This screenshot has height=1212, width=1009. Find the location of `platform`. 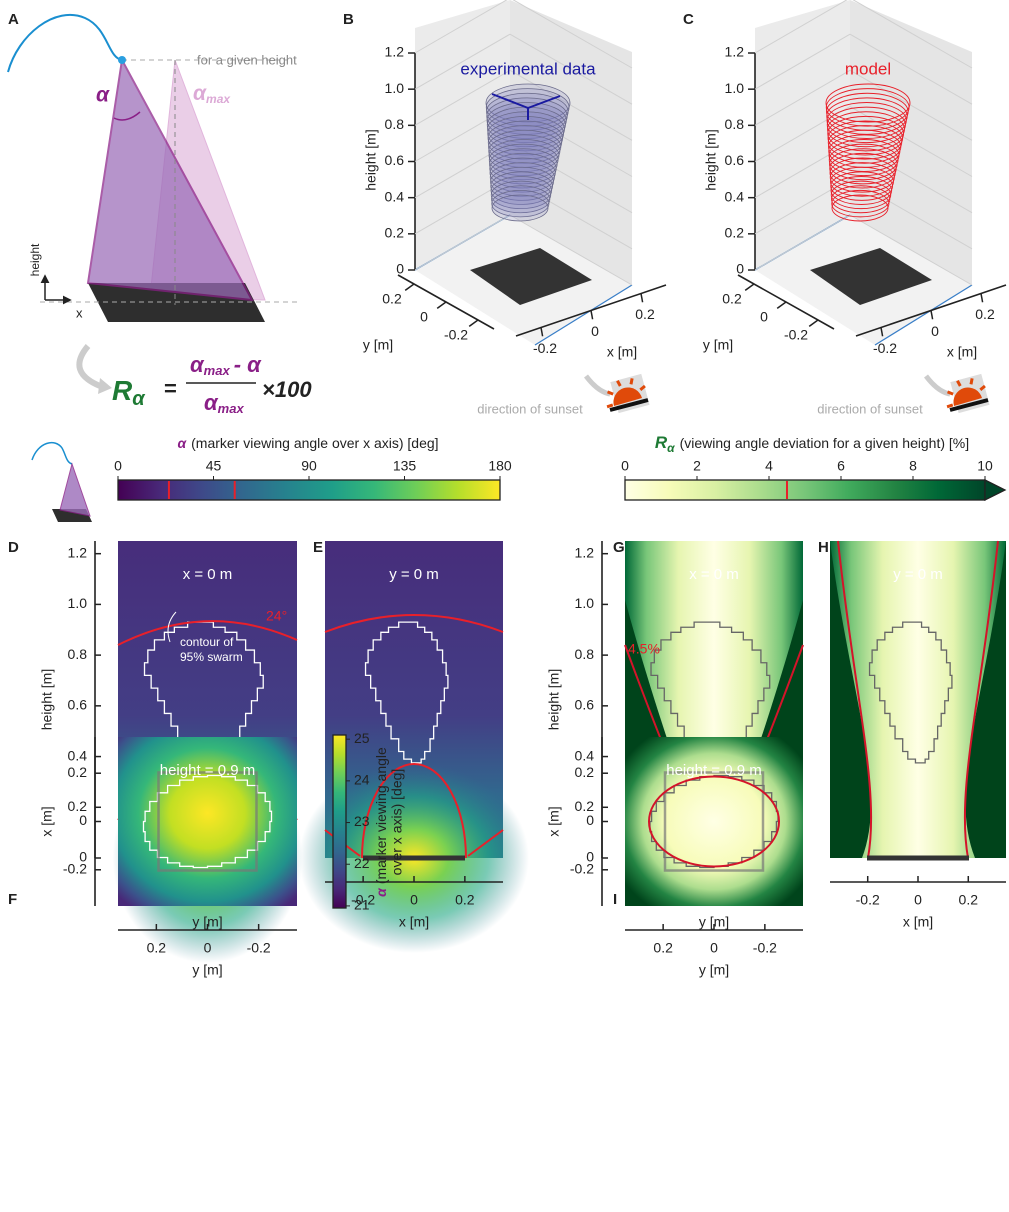

platform is located at coordinates (871, 276).